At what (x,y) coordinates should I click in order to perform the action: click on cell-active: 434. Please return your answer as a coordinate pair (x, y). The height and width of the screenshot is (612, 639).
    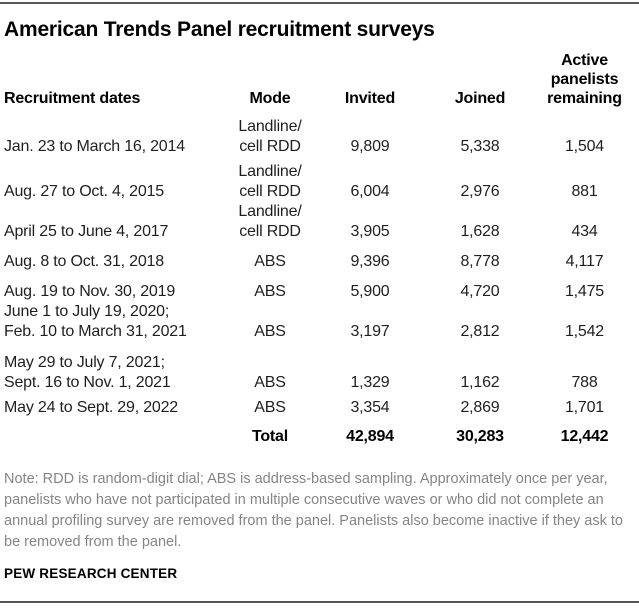
    Looking at the image, I should click on (584, 231).